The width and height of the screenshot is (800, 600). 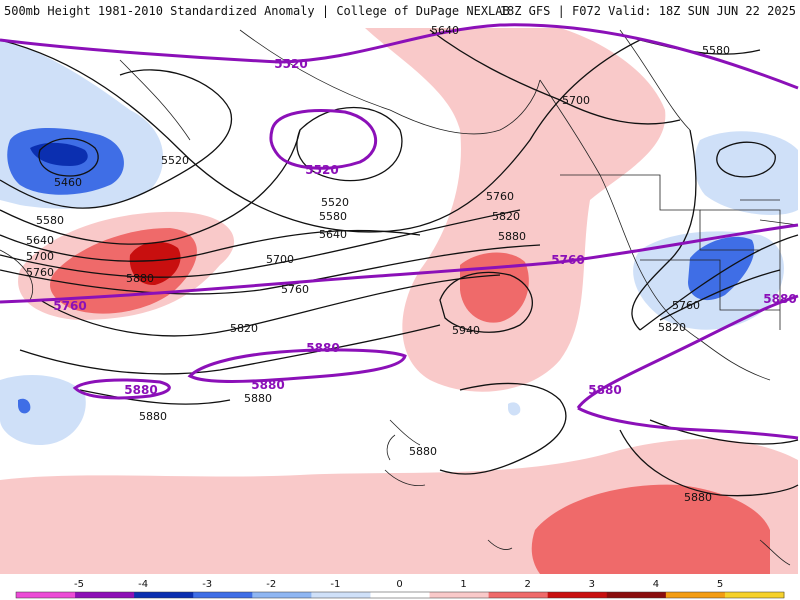 I want to click on colorbar-swatches, so click(x=400, y=595).